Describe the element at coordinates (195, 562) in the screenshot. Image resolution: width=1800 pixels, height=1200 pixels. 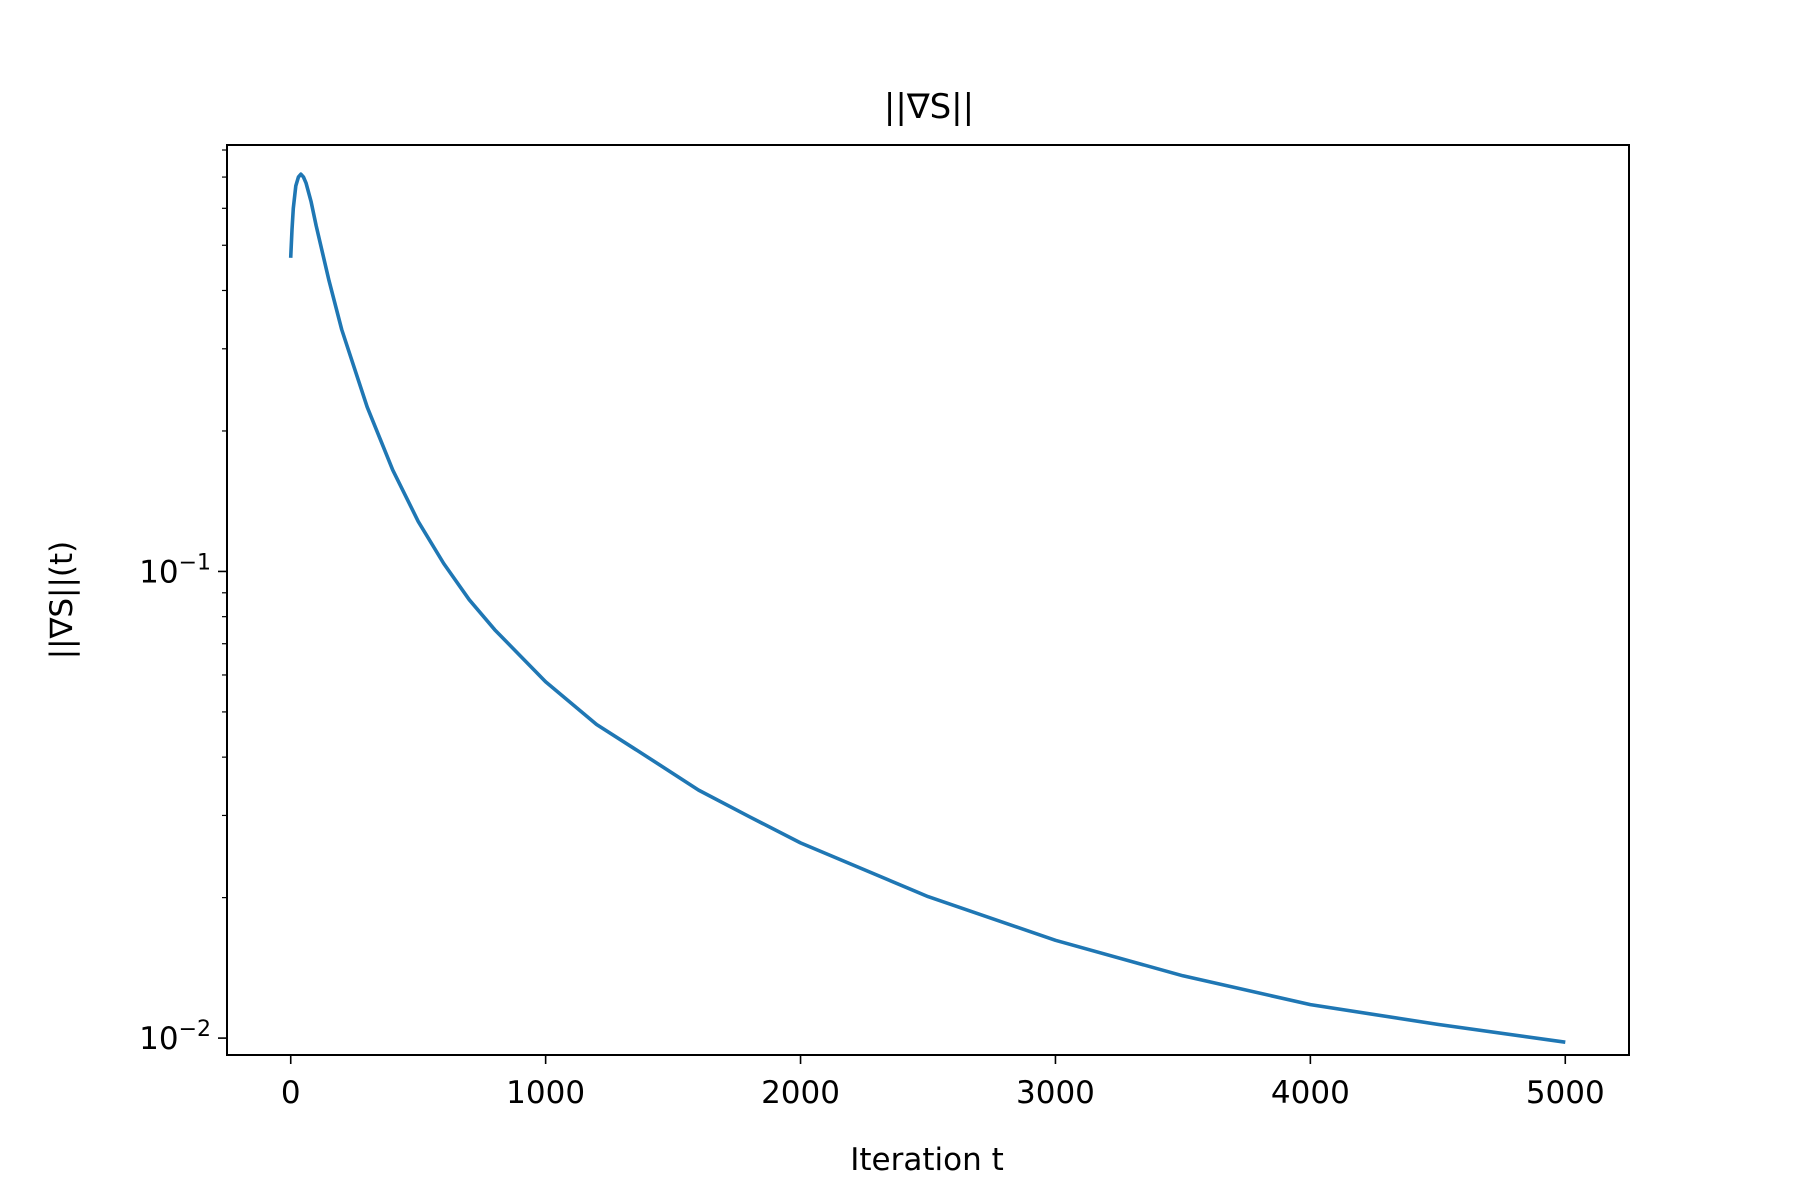
I see `y-tick-exponent: −1` at that location.